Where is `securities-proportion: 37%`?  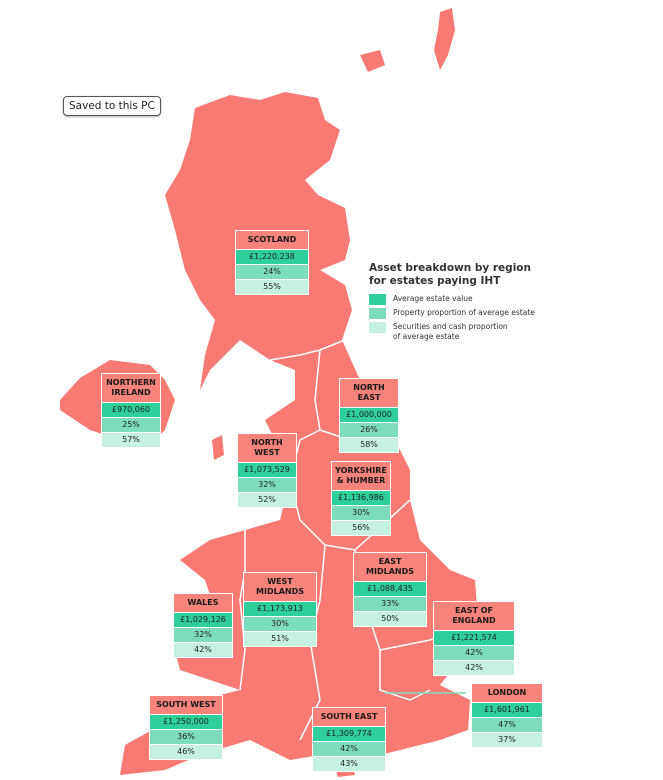
securities-proportion: 37% is located at coordinates (507, 740).